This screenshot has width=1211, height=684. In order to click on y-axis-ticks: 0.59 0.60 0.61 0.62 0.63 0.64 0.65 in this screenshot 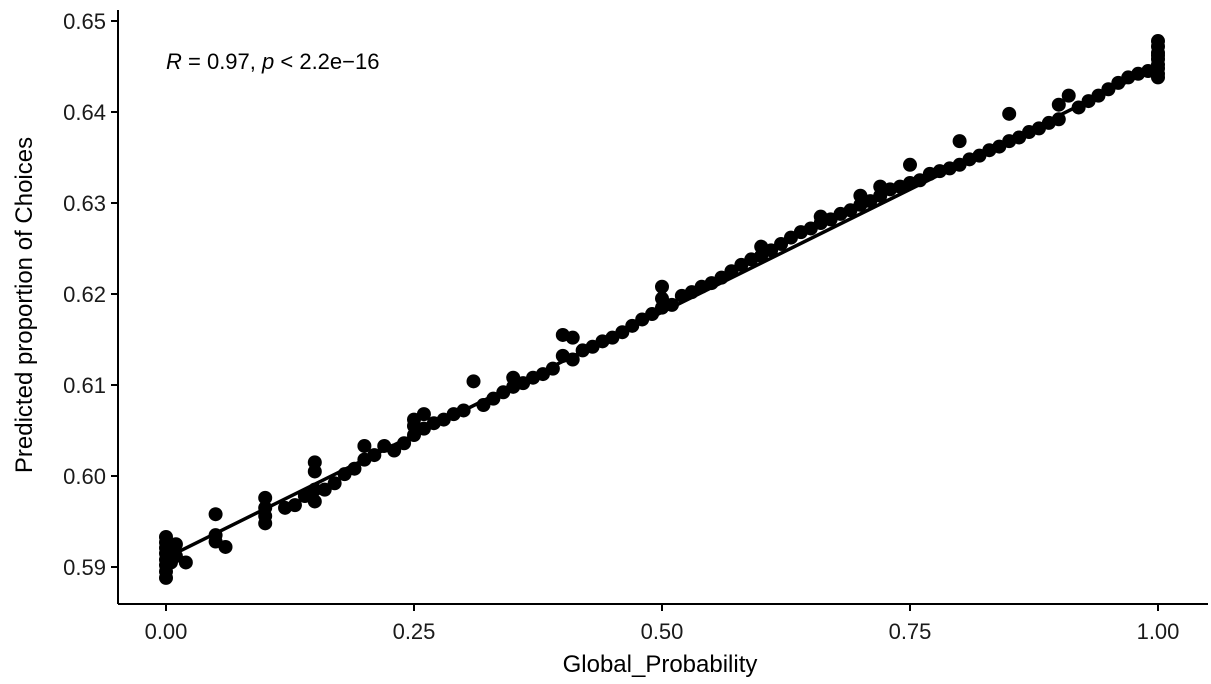, I will do `click(90, 294)`.